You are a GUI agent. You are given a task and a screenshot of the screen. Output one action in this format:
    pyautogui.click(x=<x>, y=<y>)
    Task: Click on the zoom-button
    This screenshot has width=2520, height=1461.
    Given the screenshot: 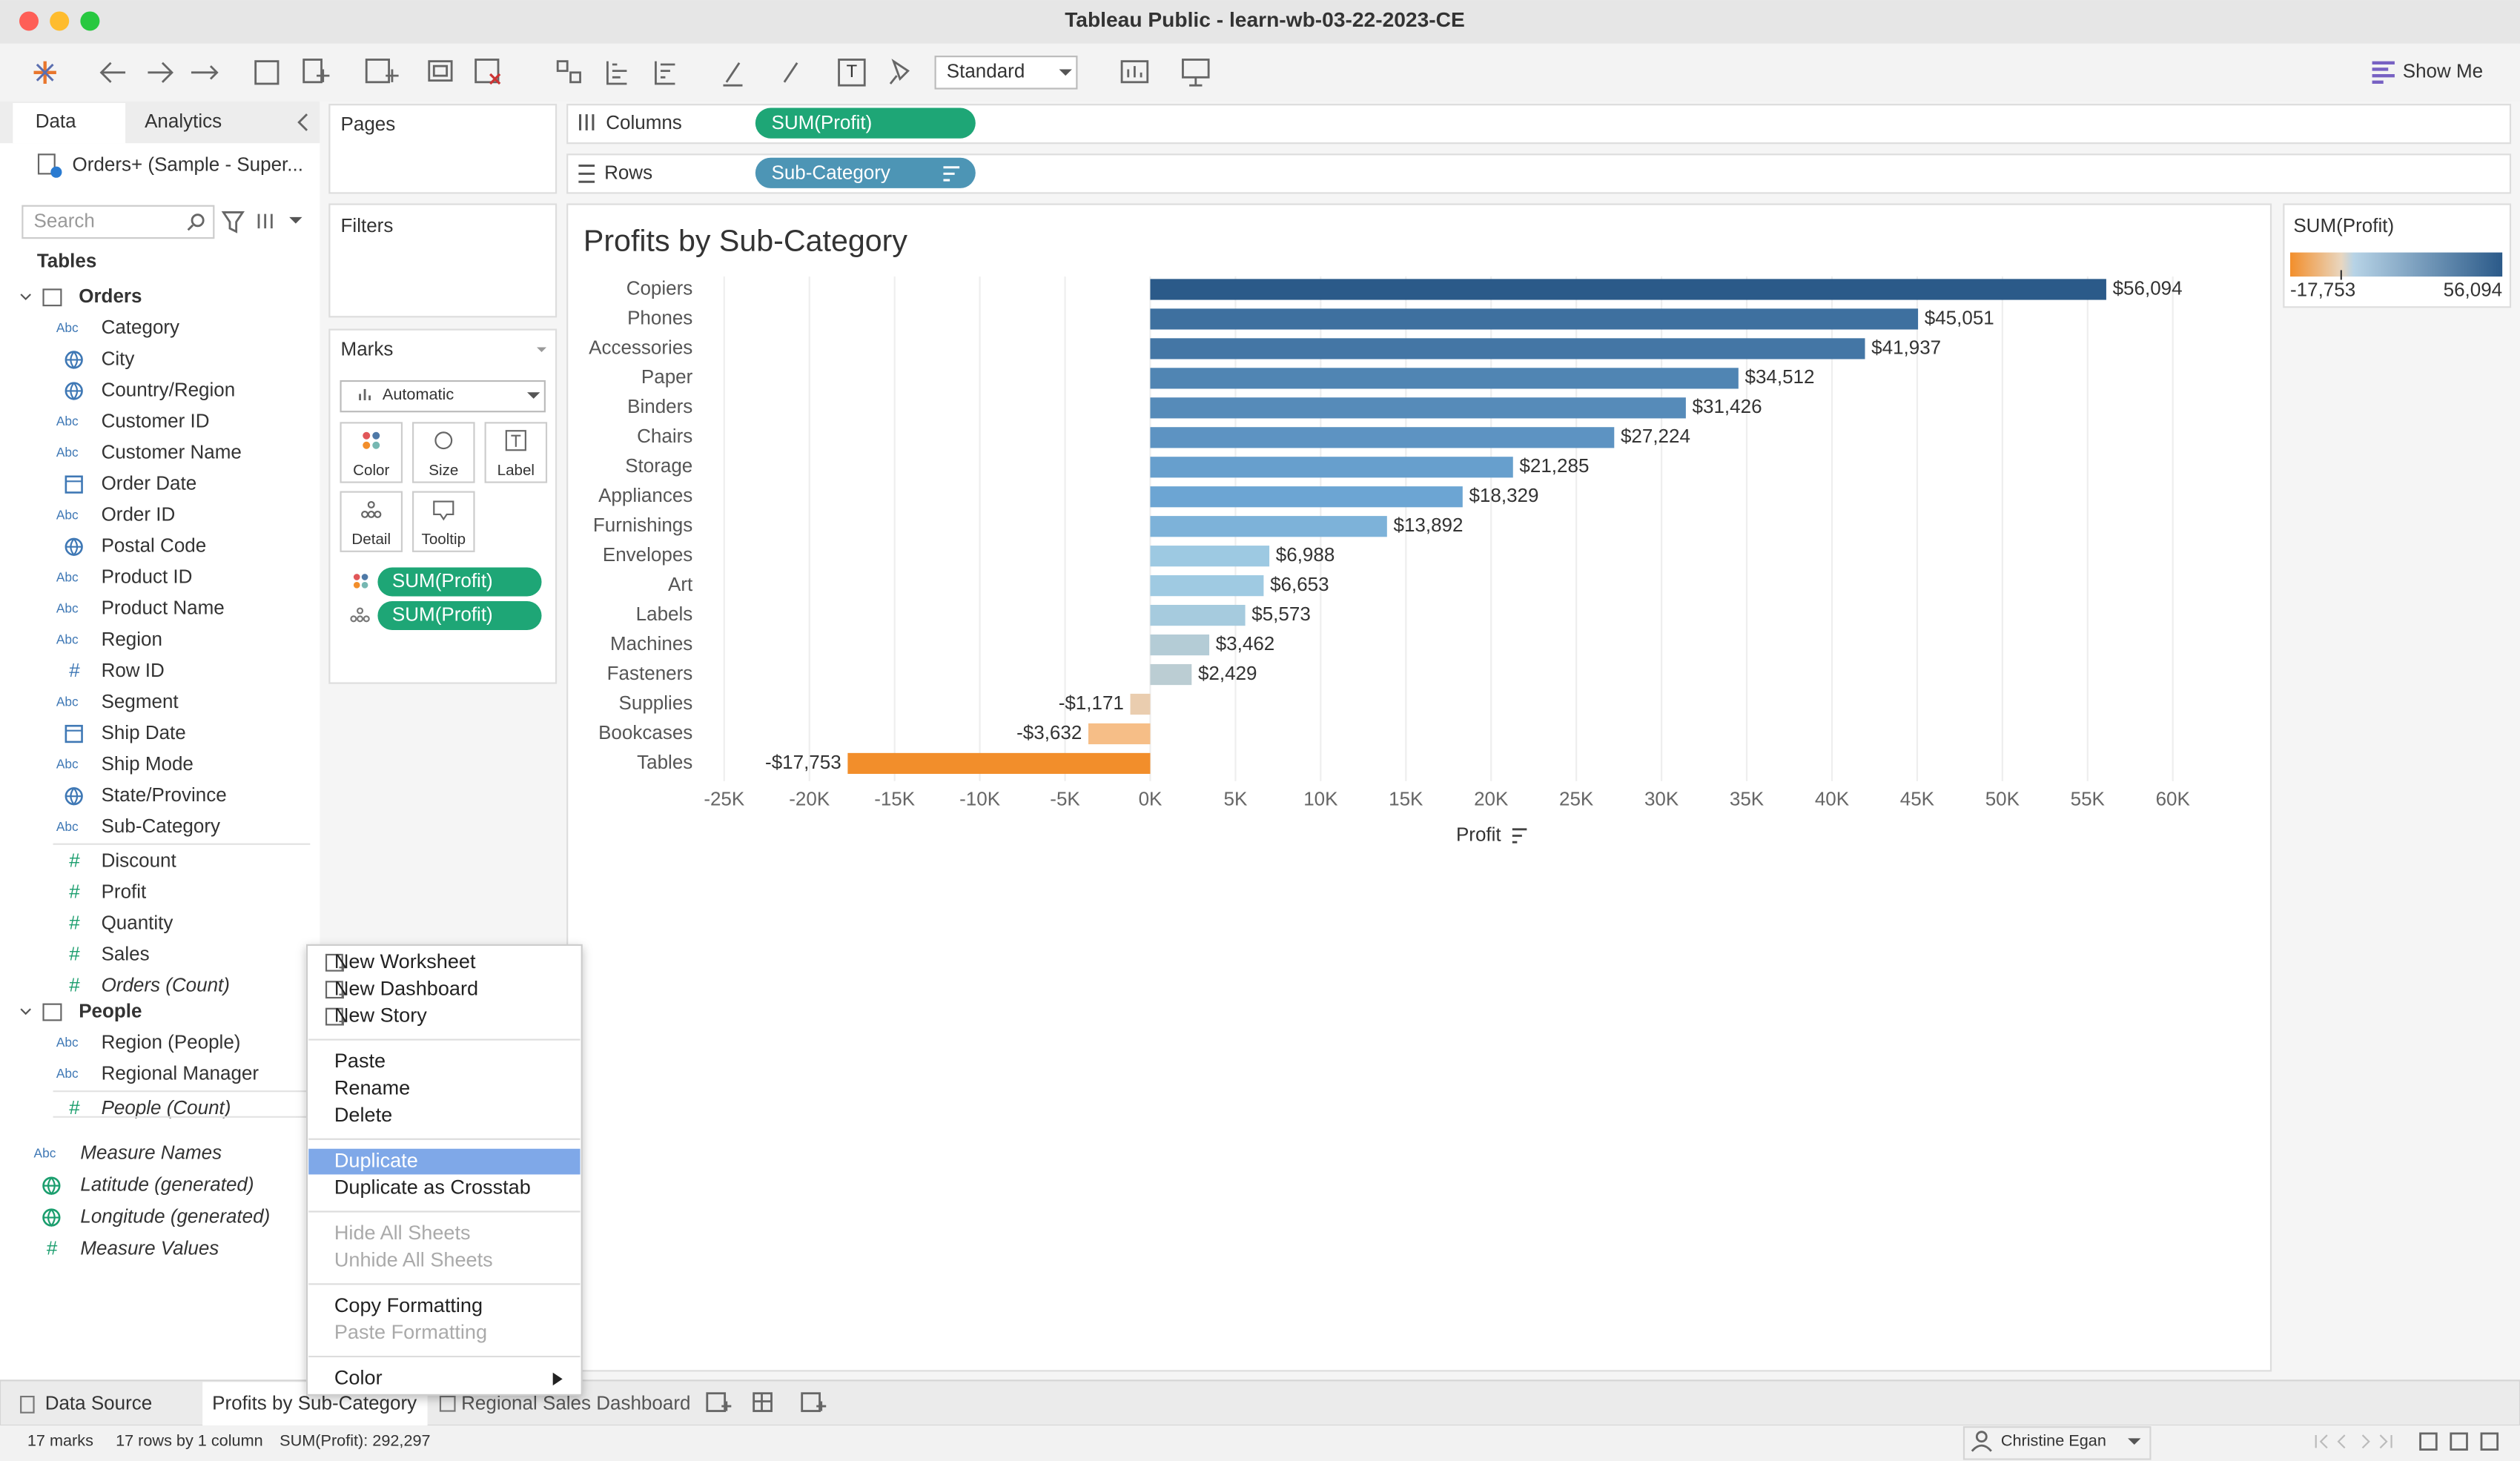 What is the action you would take?
    pyautogui.click(x=90, y=21)
    